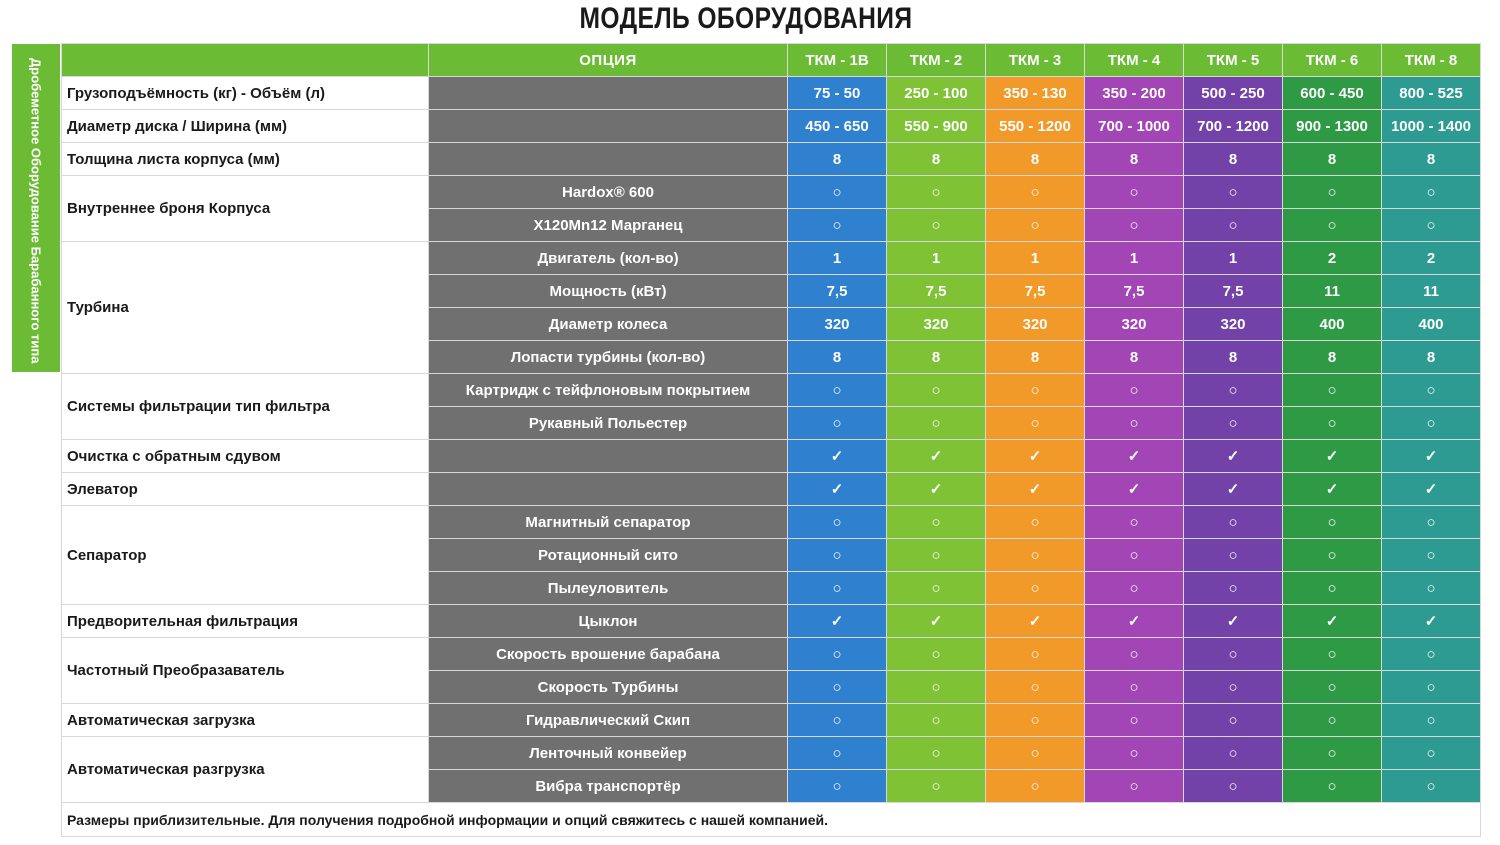 The image size is (1500, 845). I want to click on table-row: Диаметр колеса 320 320 320 320 320 400 400, so click(771, 324).